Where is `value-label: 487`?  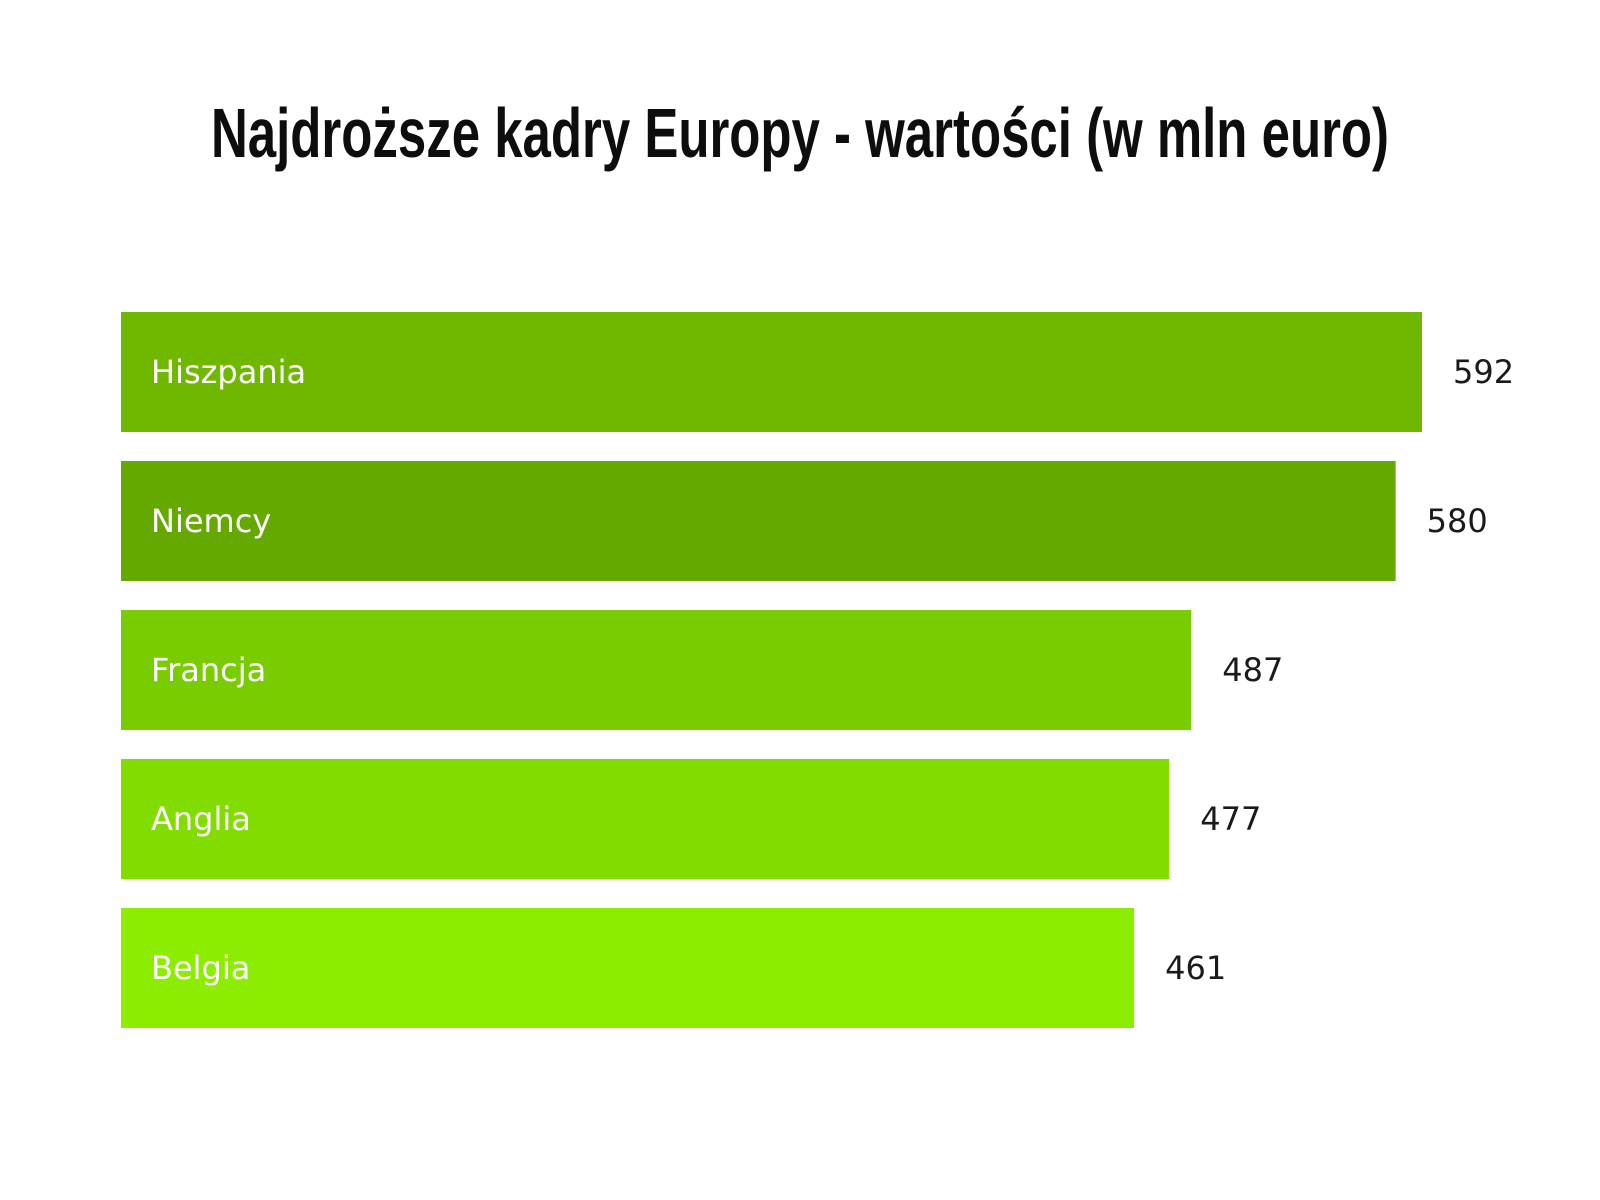
value-label: 487 is located at coordinates (1252, 670).